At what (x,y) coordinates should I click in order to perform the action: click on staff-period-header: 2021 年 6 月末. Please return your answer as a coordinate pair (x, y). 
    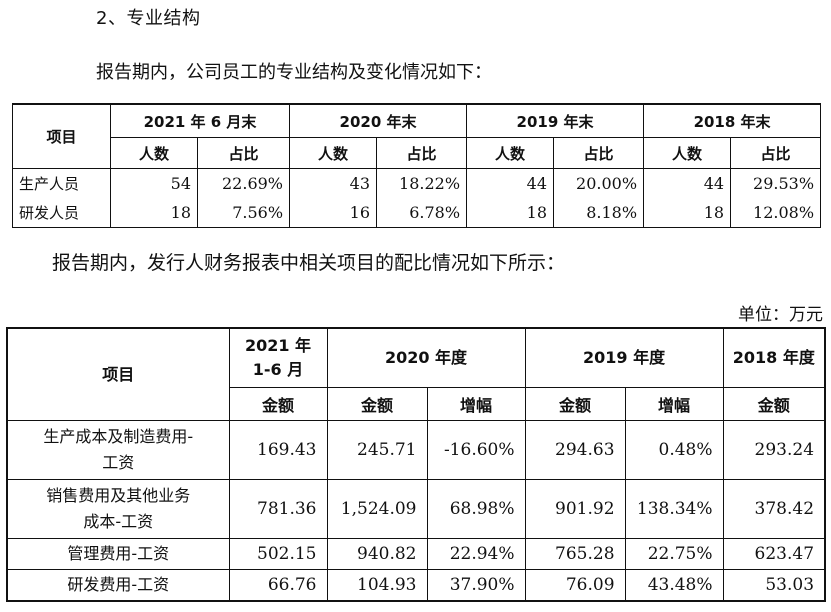
    Looking at the image, I should click on (200, 120).